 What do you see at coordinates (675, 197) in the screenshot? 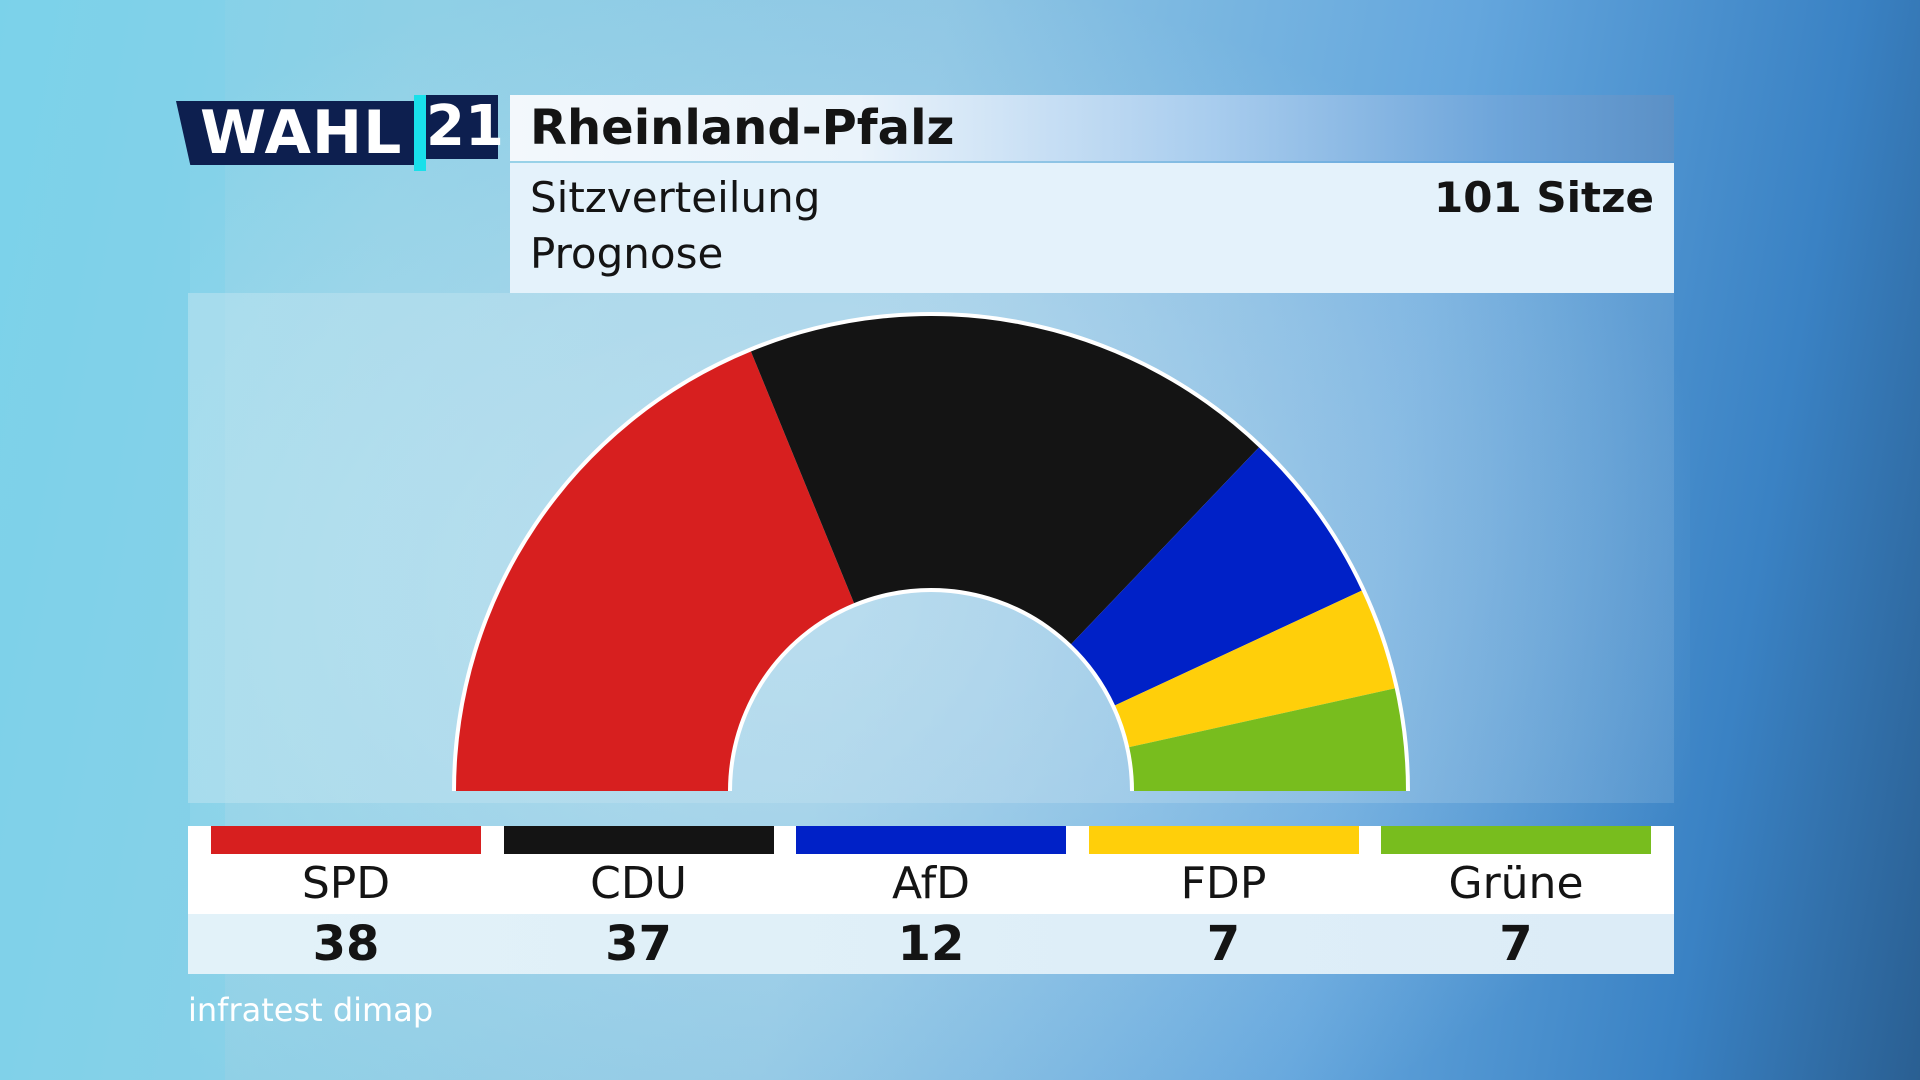
I see `chart-subtitle-line1: Sitzverteilung` at bounding box center [675, 197].